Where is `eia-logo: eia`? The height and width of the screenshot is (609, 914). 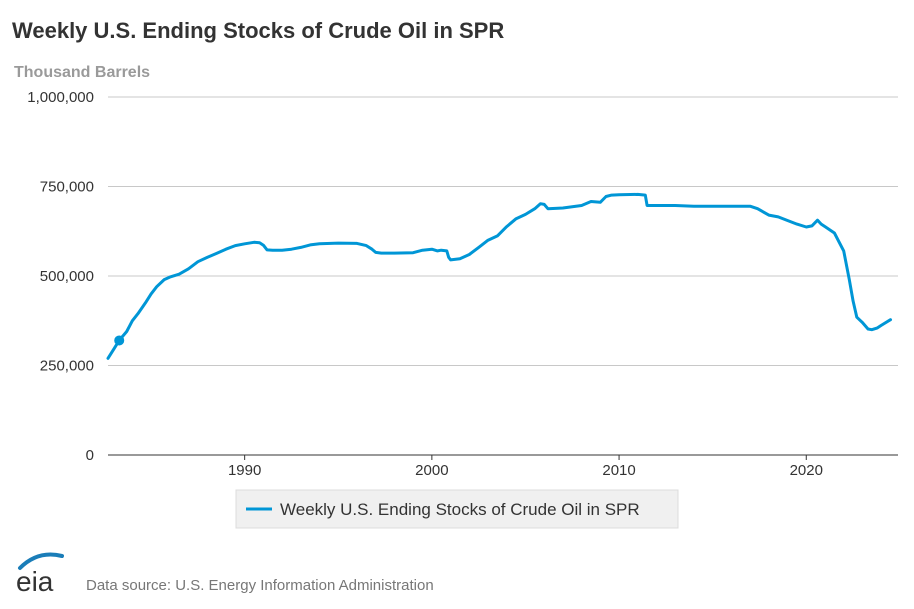
eia-logo: eia is located at coordinates (40, 575).